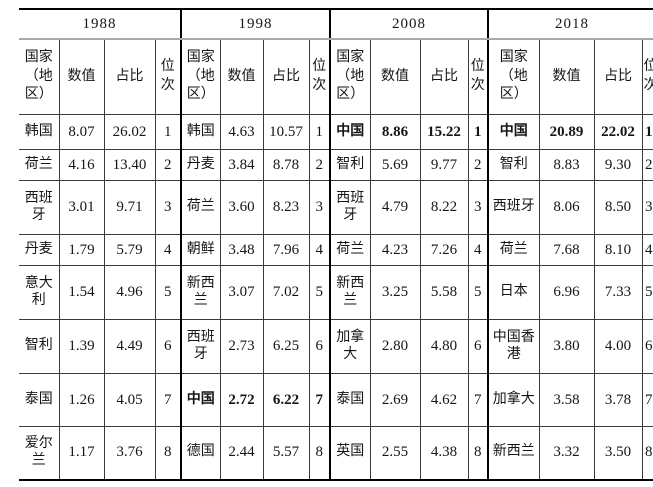 This screenshot has height=487, width=653. What do you see at coordinates (81, 292) in the screenshot?
I see `value-cell: 1.54` at bounding box center [81, 292].